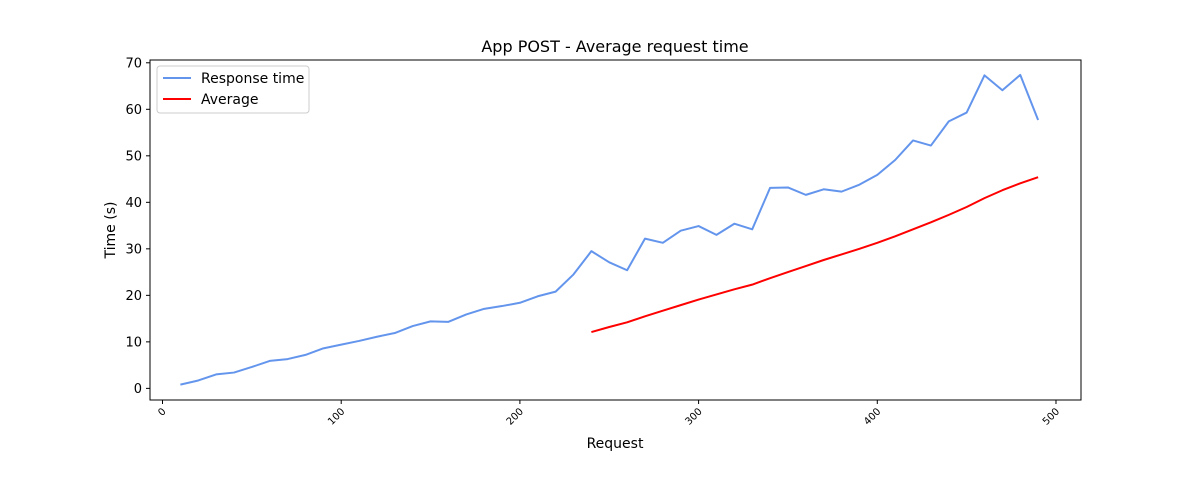 This screenshot has width=1200, height=500. I want to click on x-axis-label: Request, so click(615, 444).